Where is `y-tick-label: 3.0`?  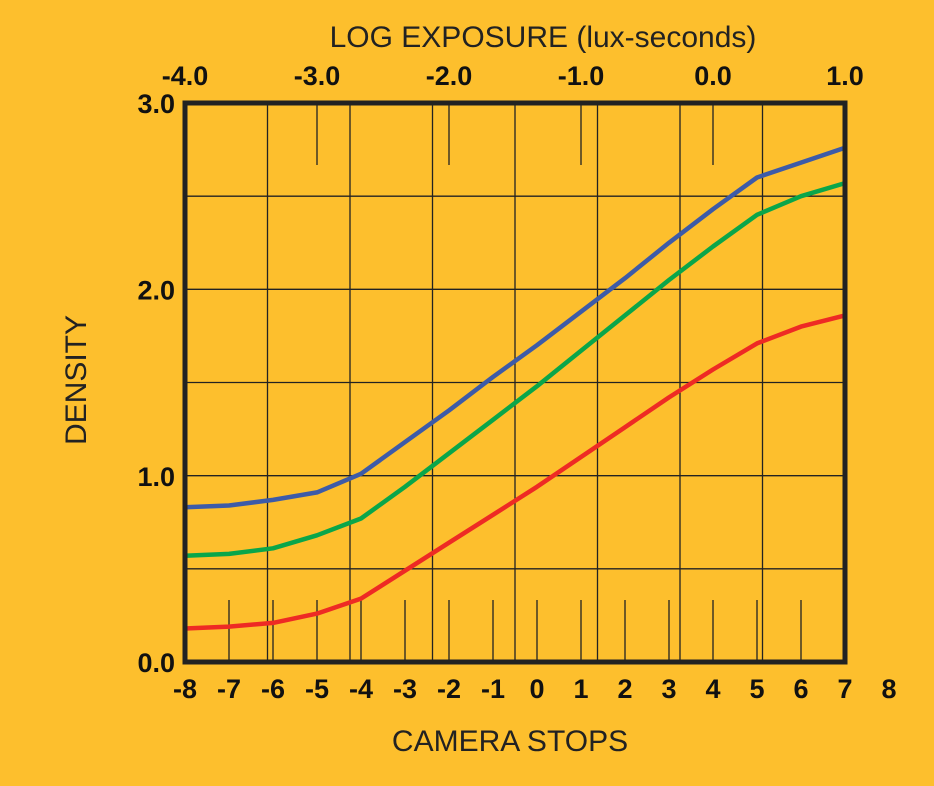
y-tick-label: 3.0 is located at coordinates (156, 104).